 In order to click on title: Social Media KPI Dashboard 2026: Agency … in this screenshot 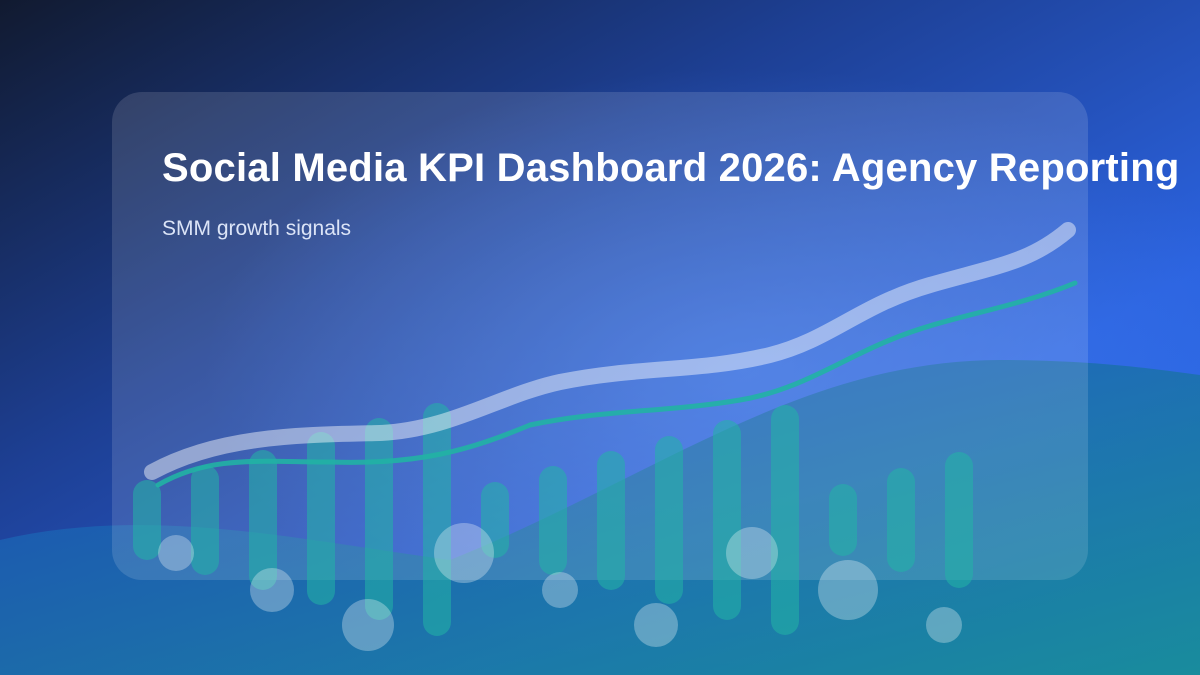, I will do `click(671, 168)`.